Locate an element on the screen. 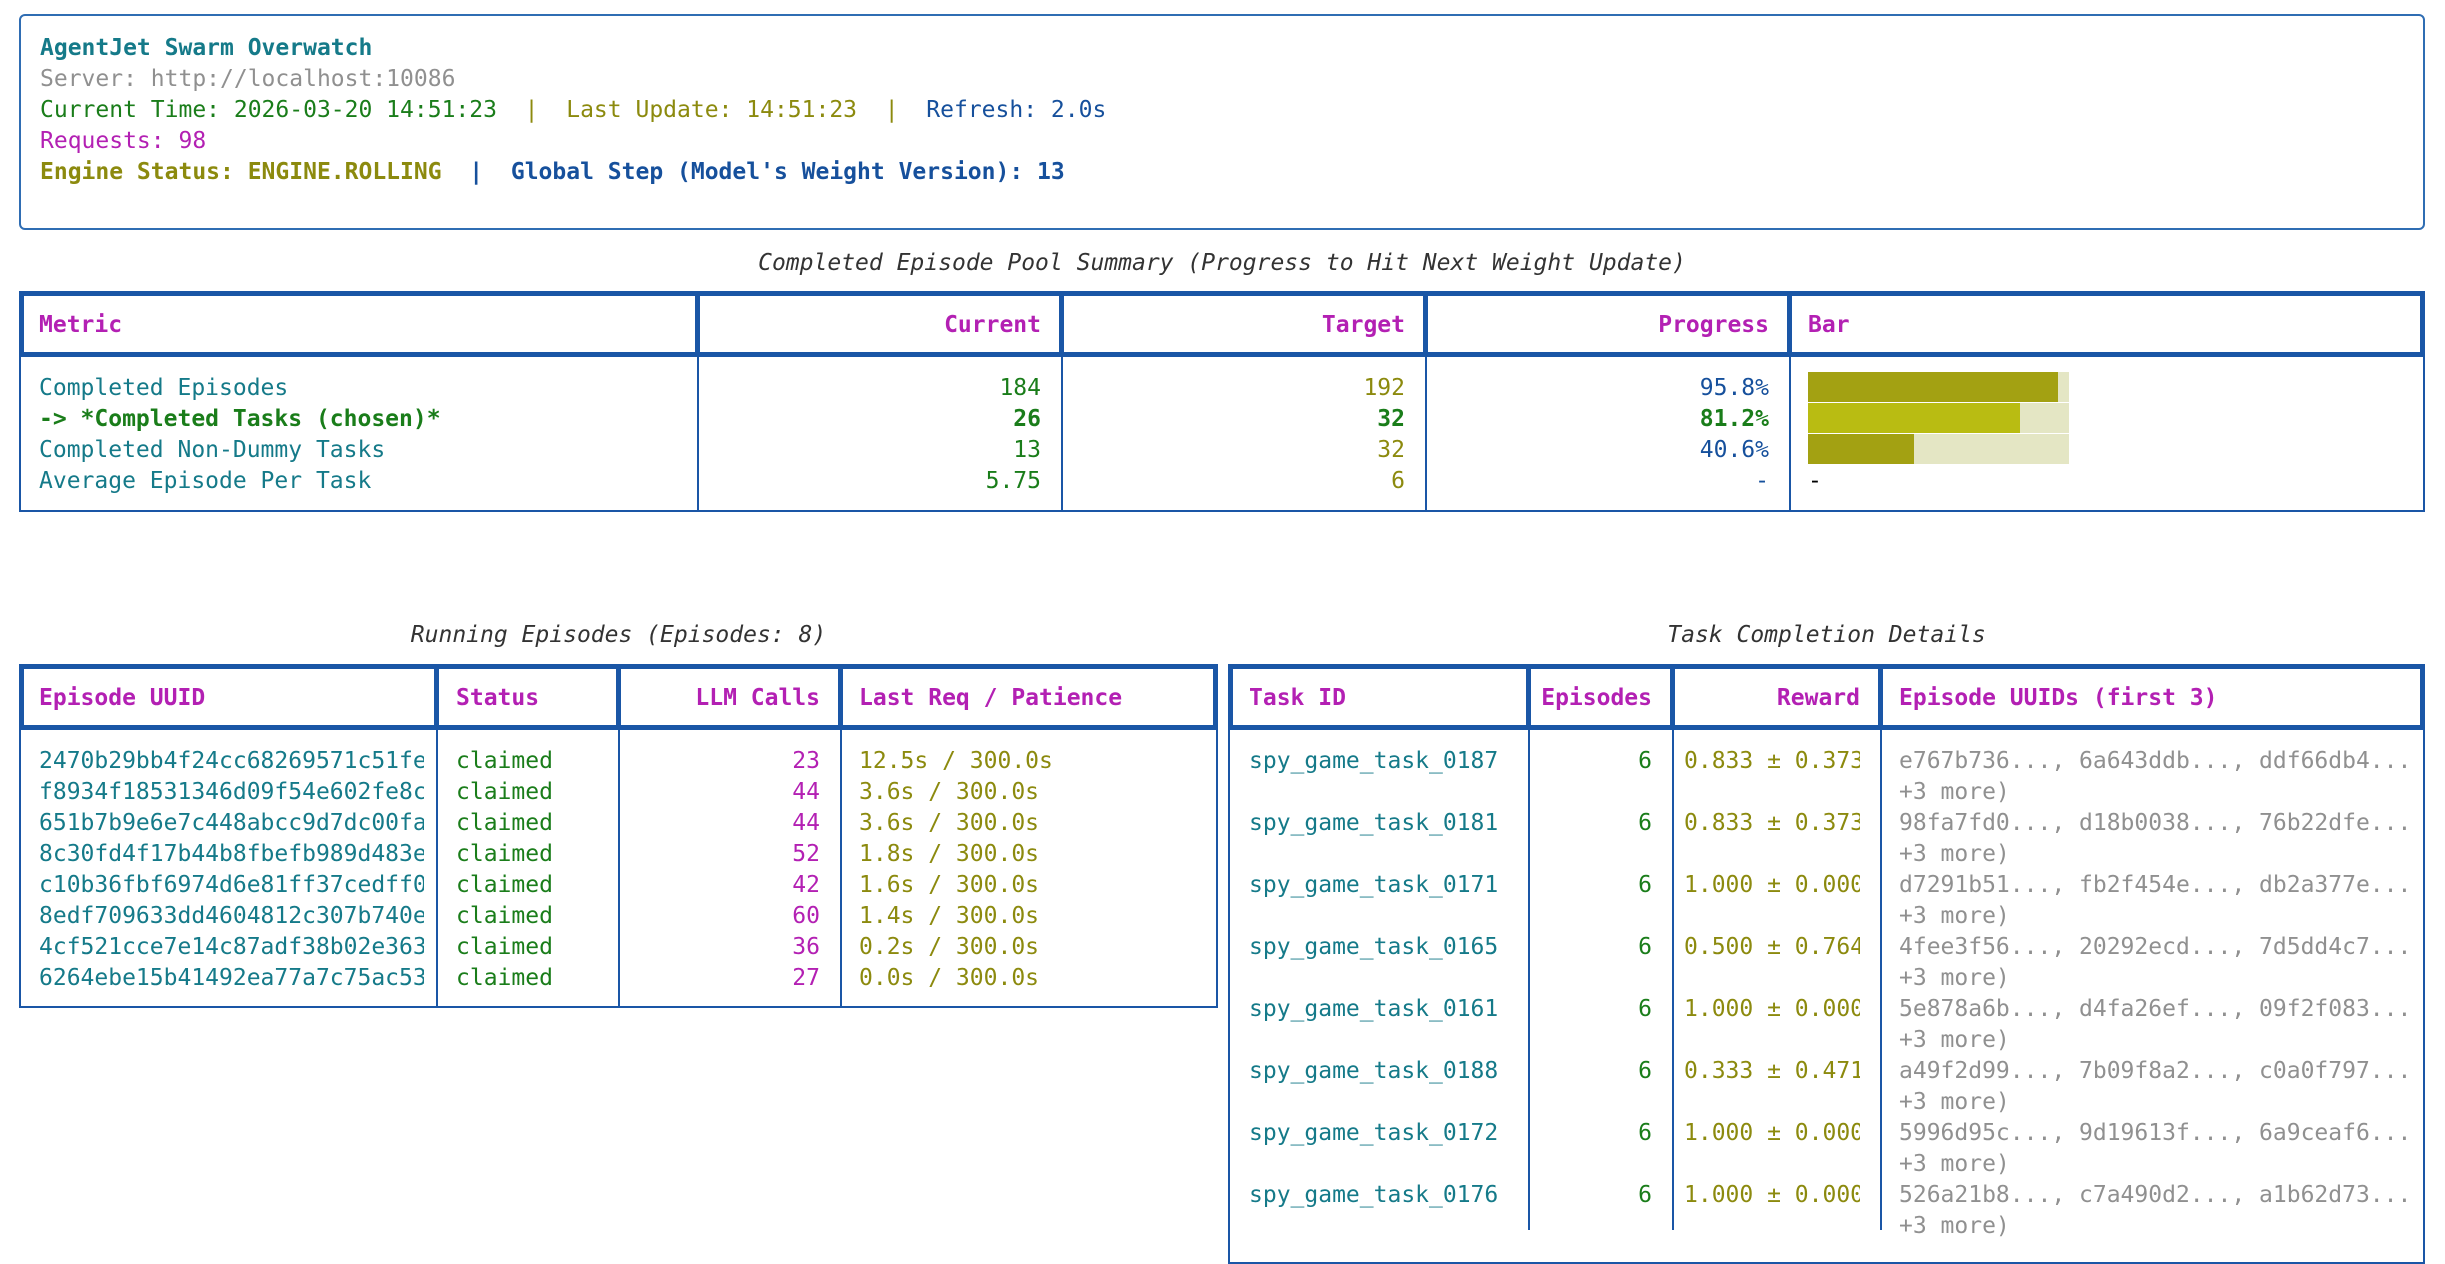 Image resolution: width=2445 pixels, height=1264 pixels. last-req-patience: 1.8s / 300.0s is located at coordinates (949, 854).